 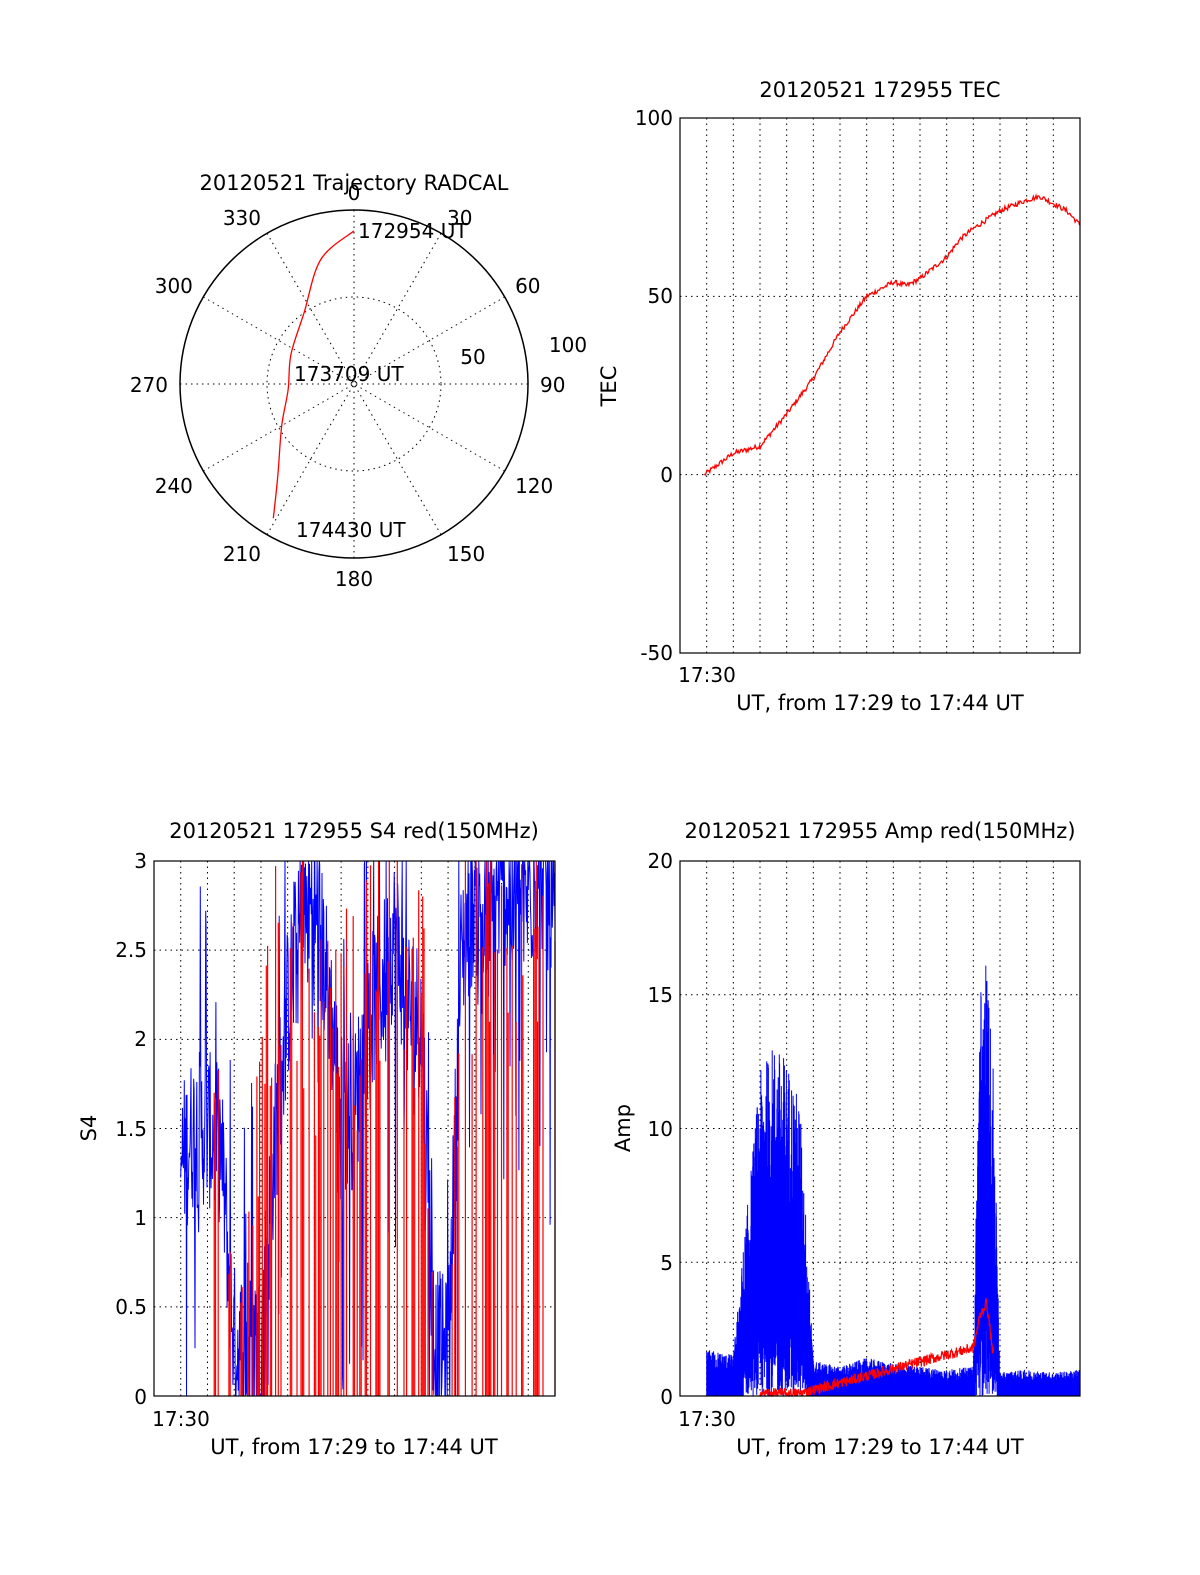 I want to click on polar-azimuth-label-270: 270, so click(x=149, y=385).